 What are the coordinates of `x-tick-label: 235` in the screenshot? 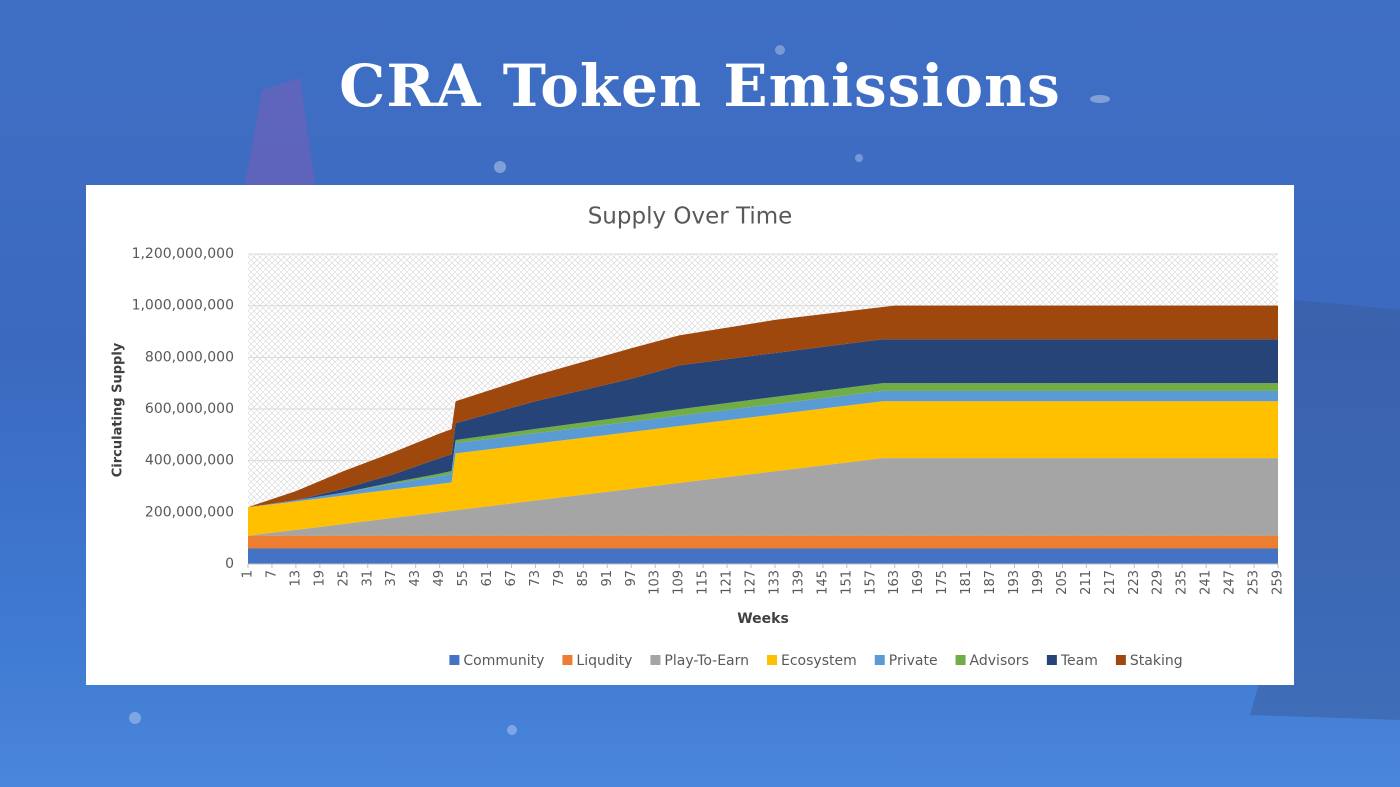 It's located at (1182, 582).